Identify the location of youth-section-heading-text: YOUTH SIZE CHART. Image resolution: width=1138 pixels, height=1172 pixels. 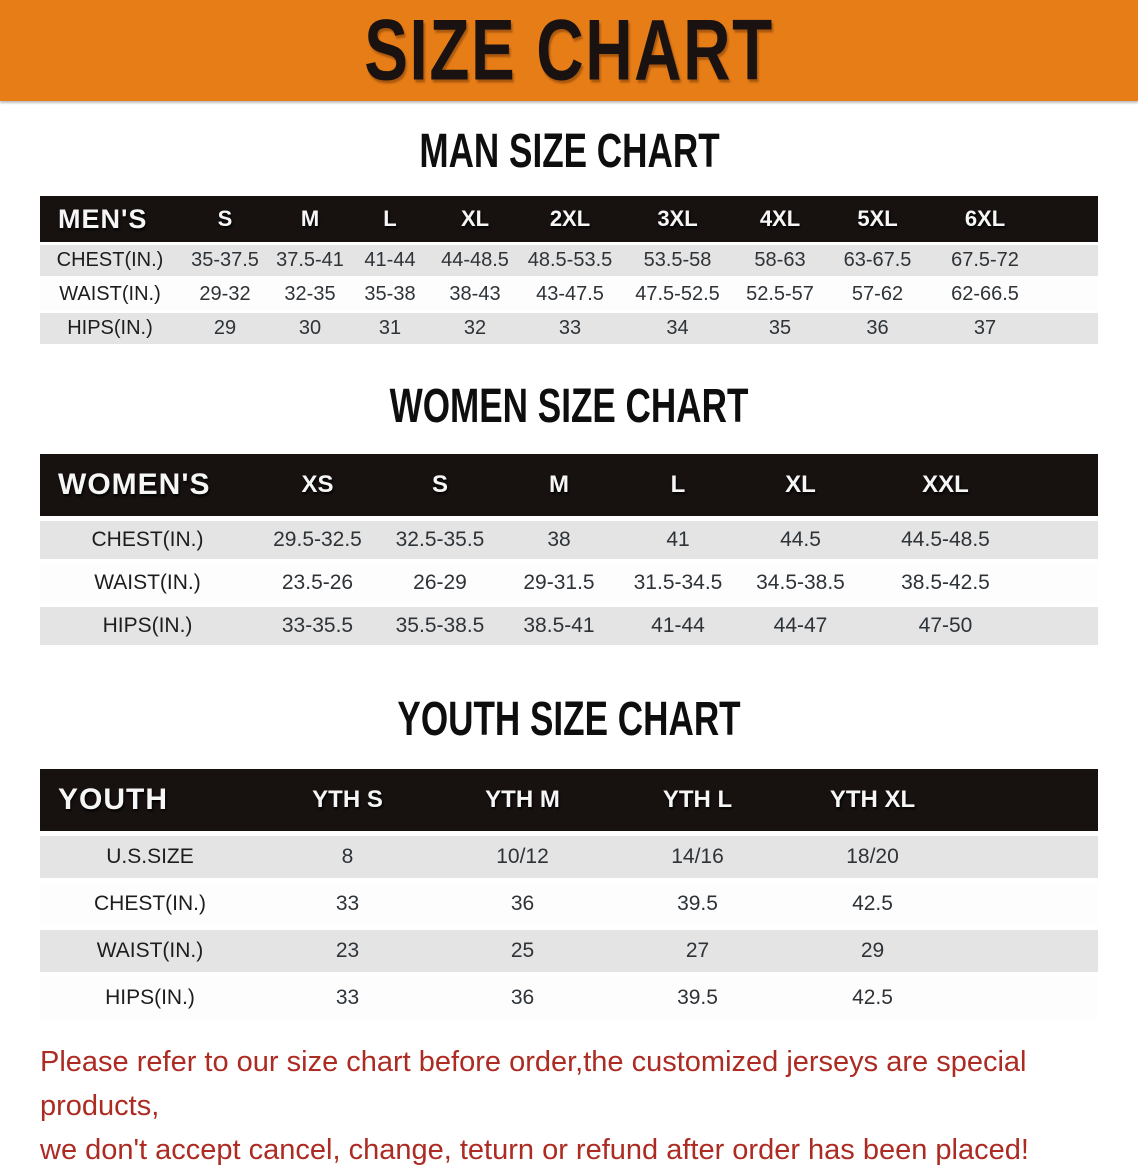
(569, 718).